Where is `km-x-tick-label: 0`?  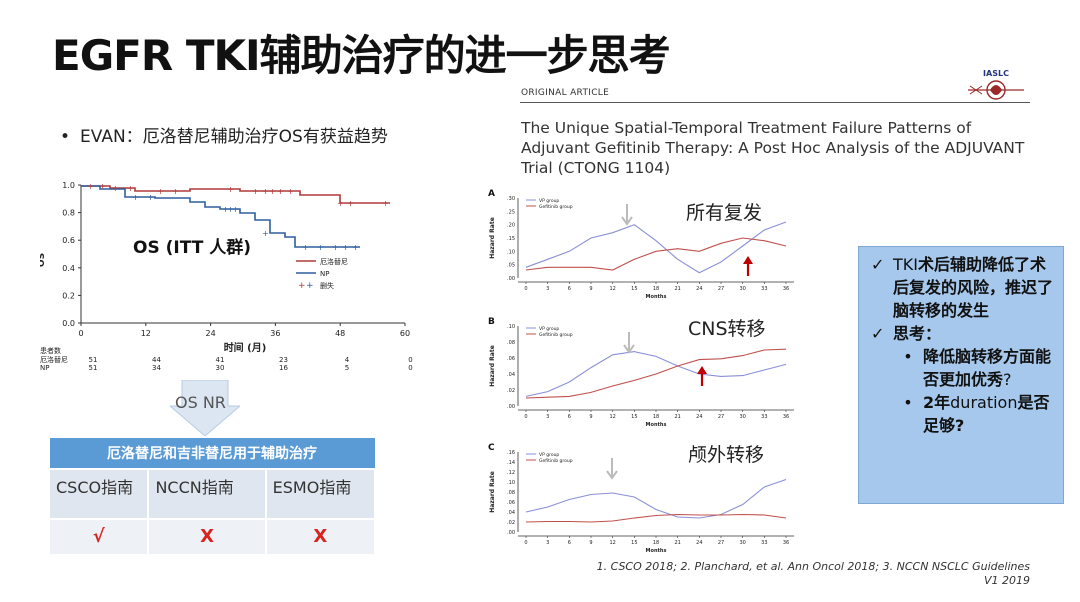
km-x-tick-label: 0 is located at coordinates (80, 333).